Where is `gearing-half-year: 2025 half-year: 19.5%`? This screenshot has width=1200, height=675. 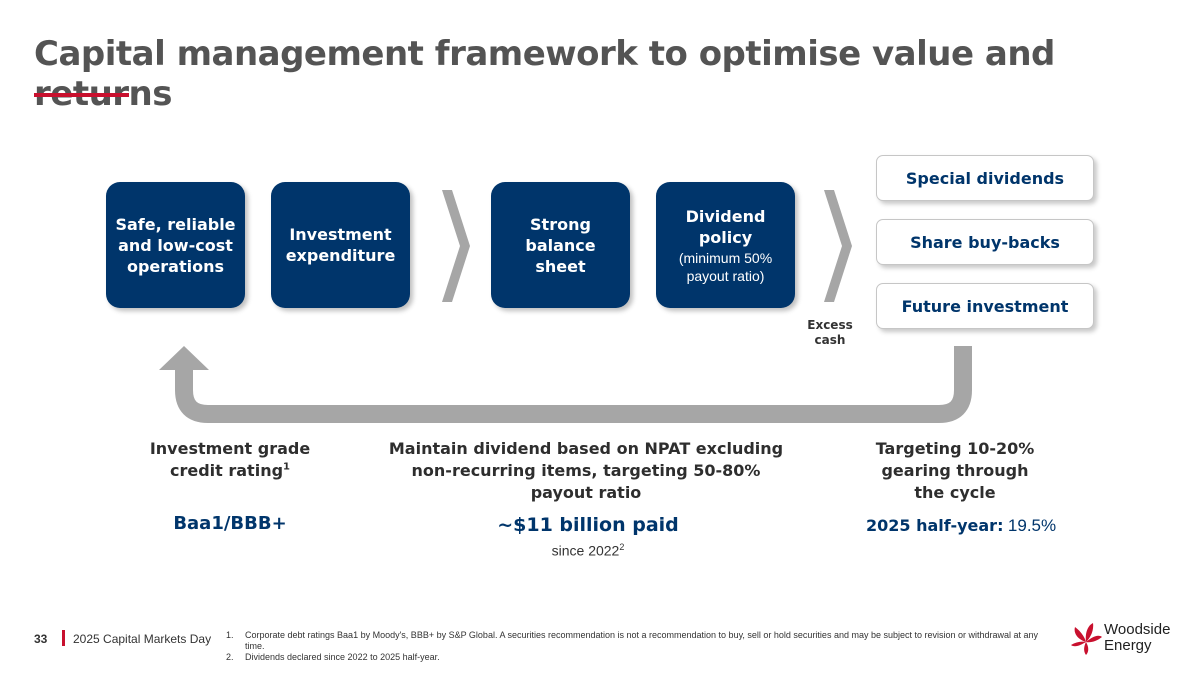
gearing-half-year: 2025 half-year: 19.5% is located at coordinates (961, 526).